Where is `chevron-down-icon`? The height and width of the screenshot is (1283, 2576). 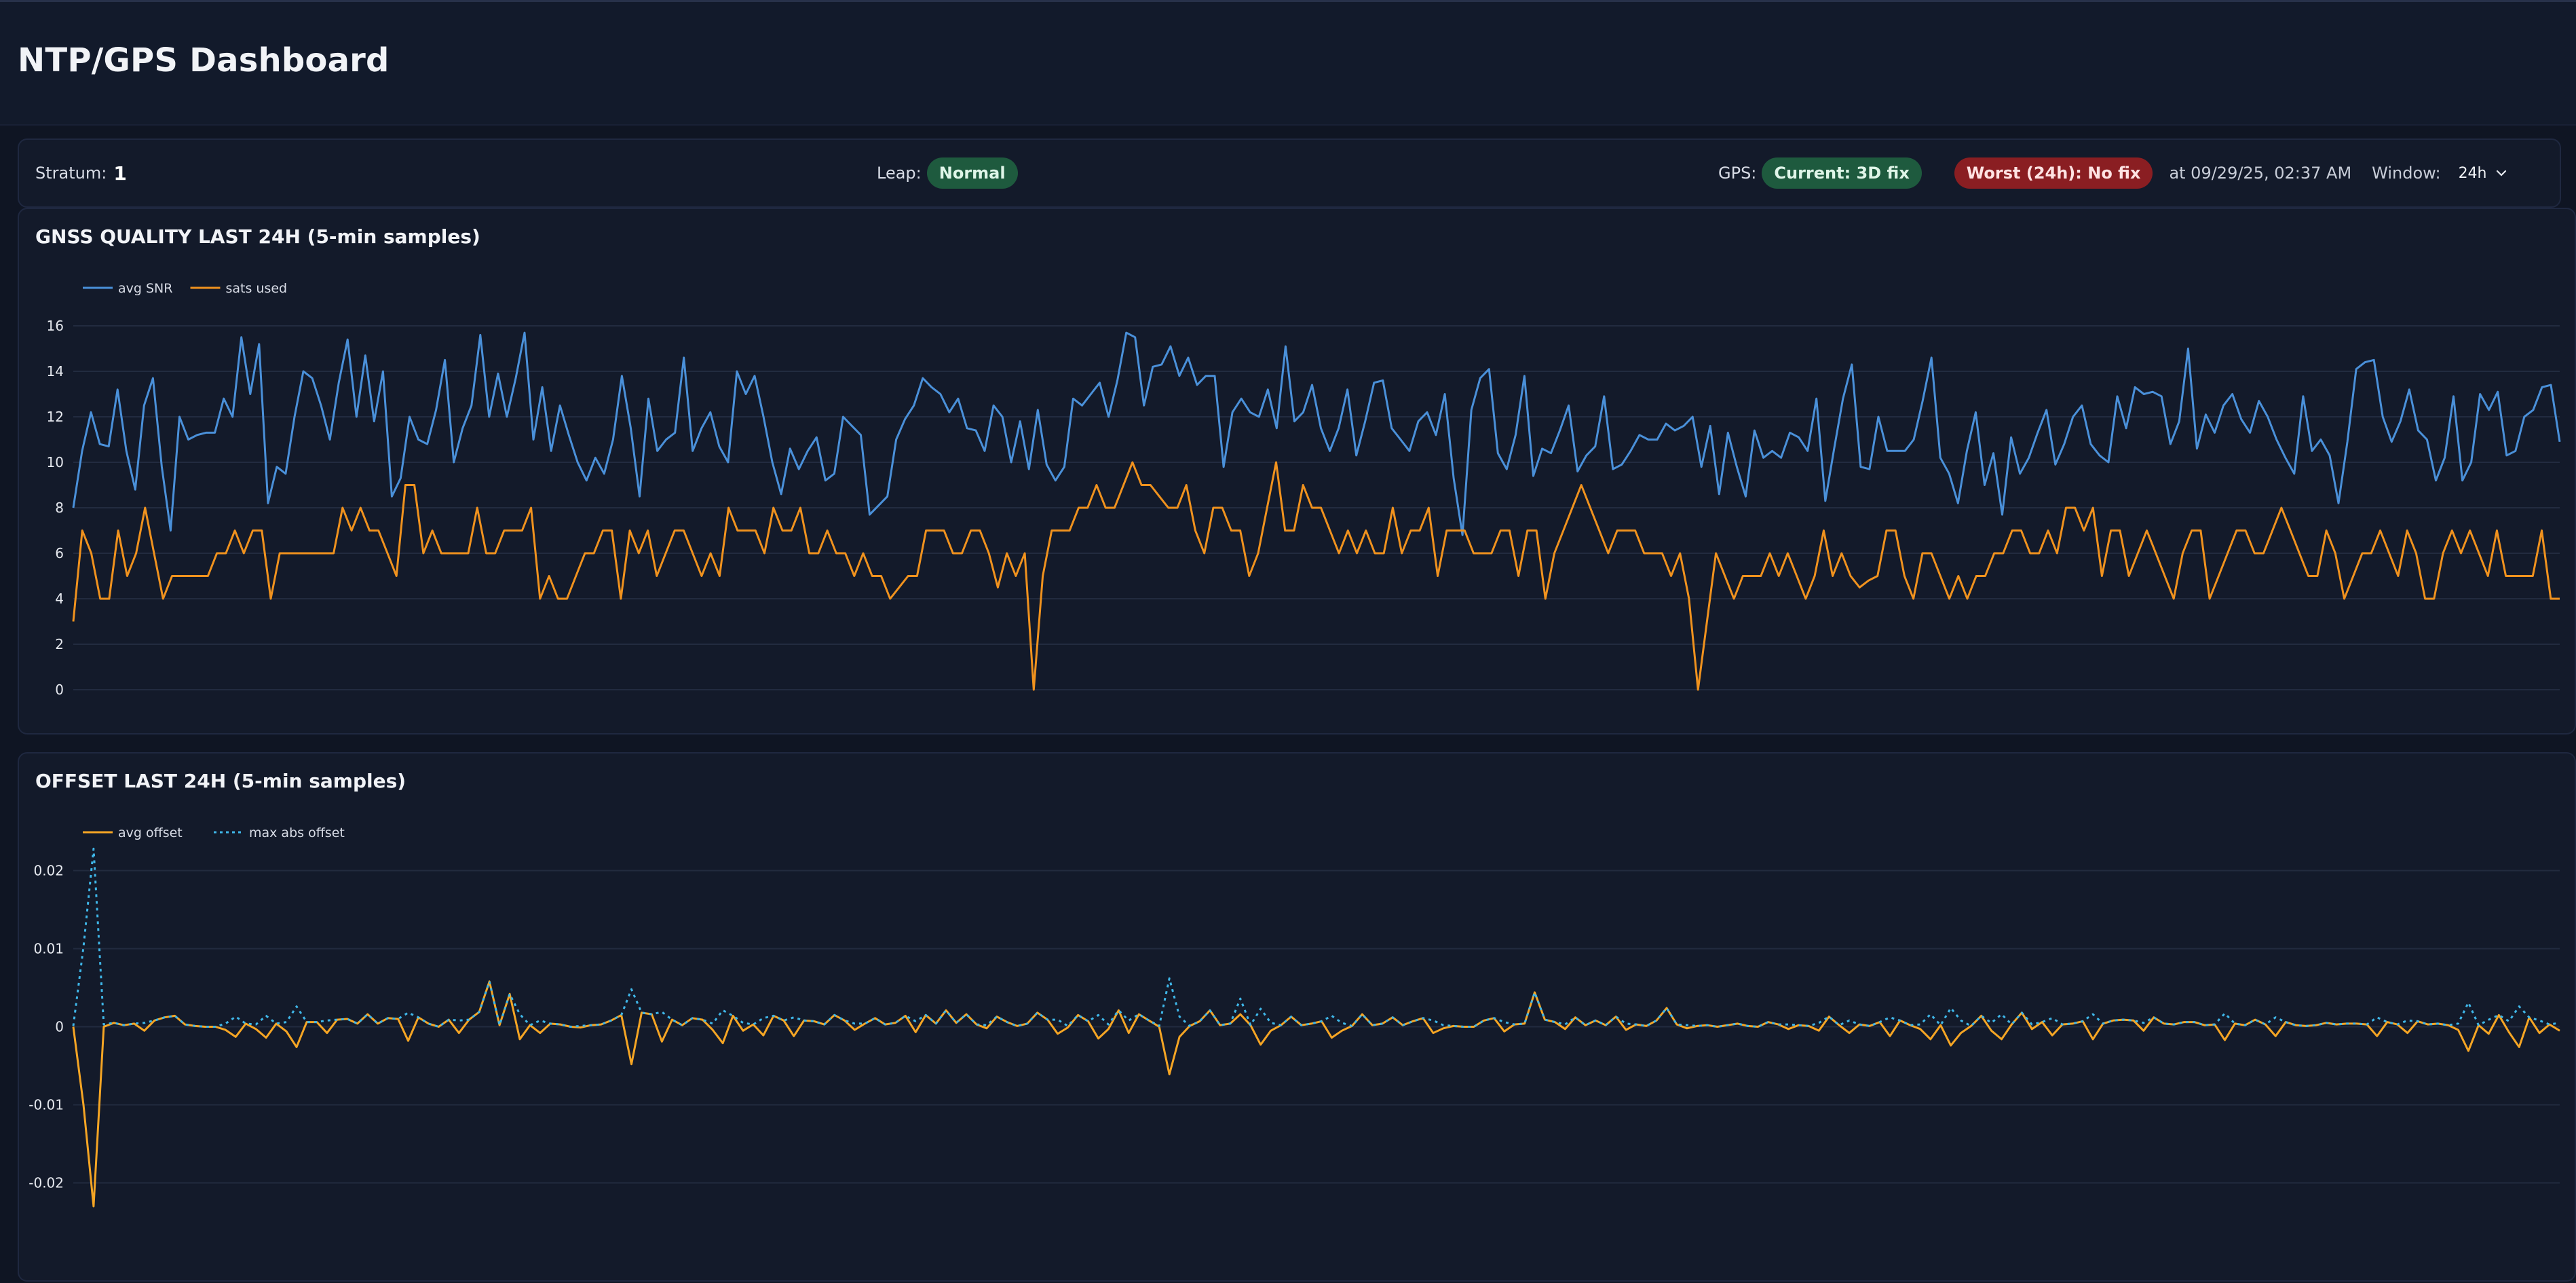
chevron-down-icon is located at coordinates (2501, 173).